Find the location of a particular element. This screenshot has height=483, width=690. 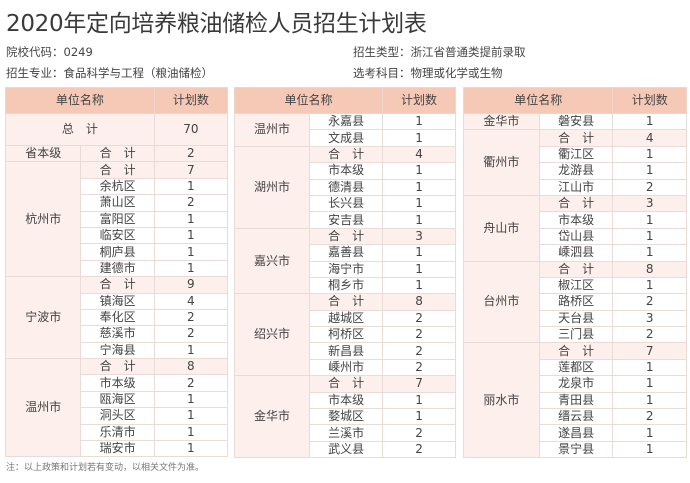

table-row: 婺城区 1 is located at coordinates (345, 417).